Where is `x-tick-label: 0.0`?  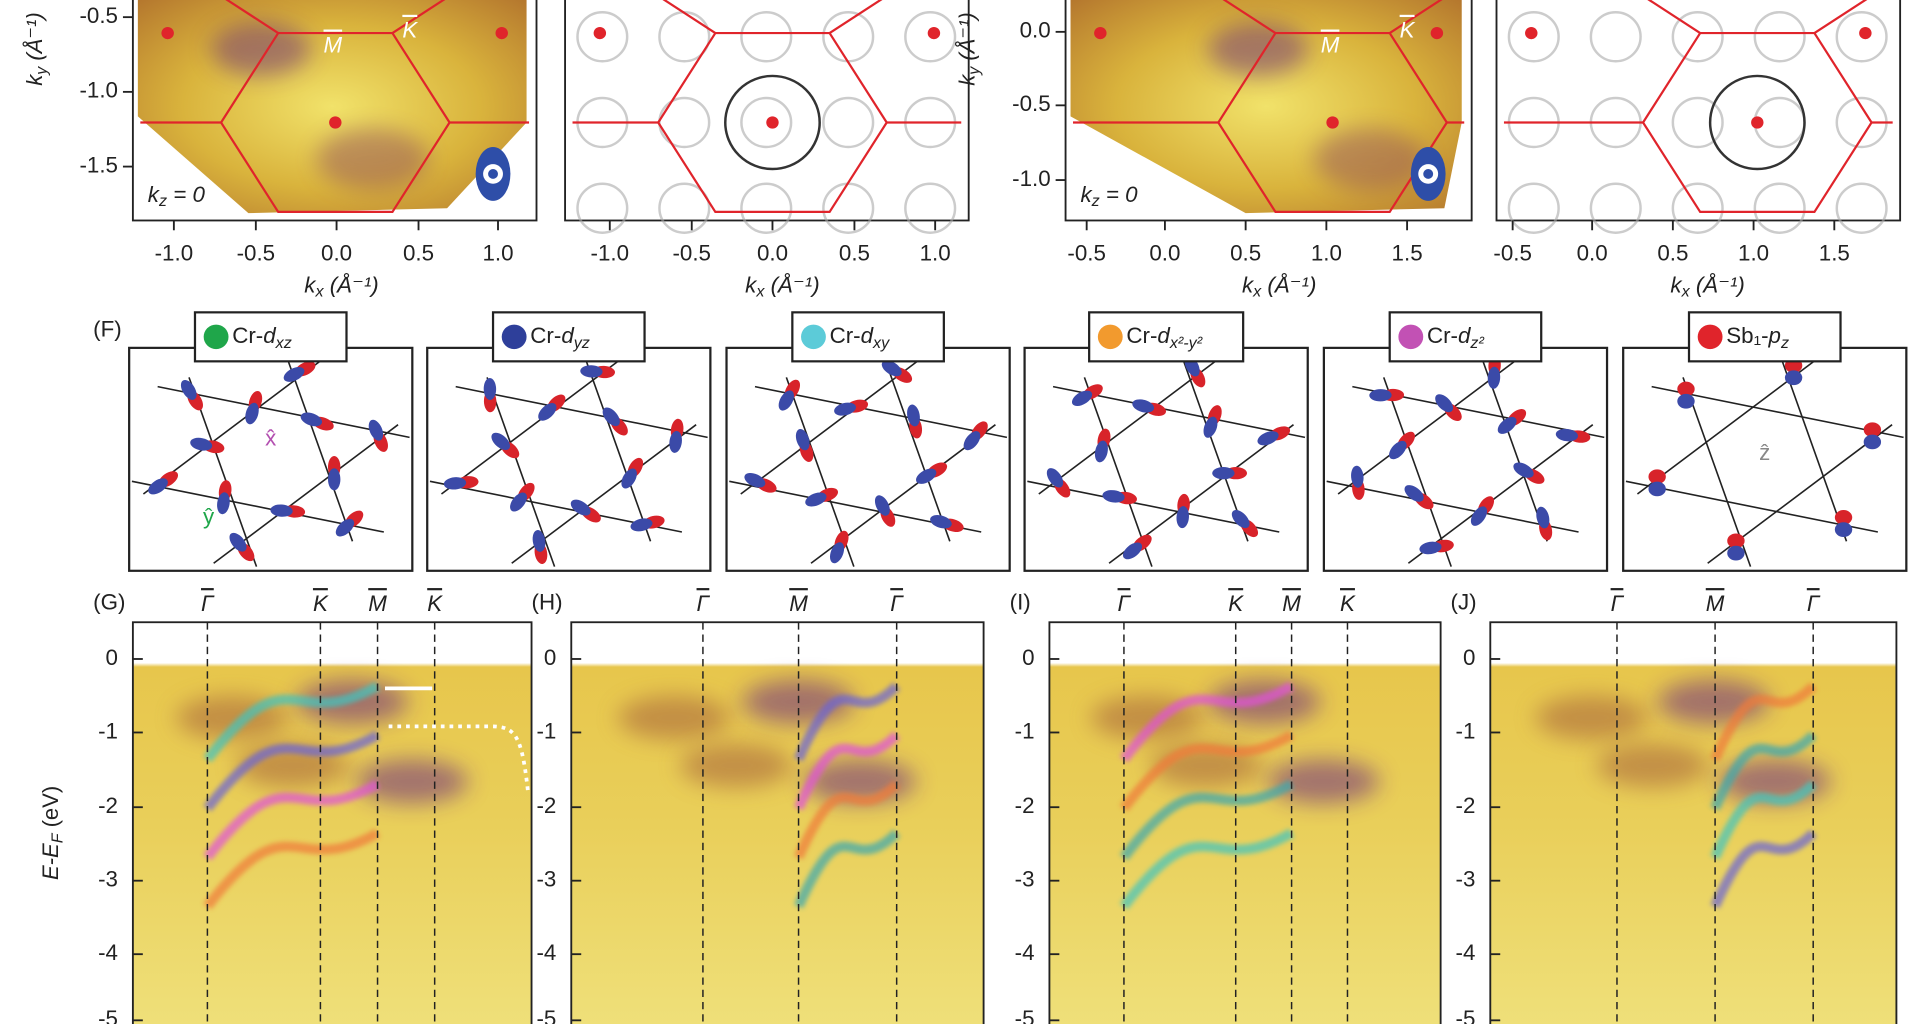 x-tick-label: 0.0 is located at coordinates (1592, 253).